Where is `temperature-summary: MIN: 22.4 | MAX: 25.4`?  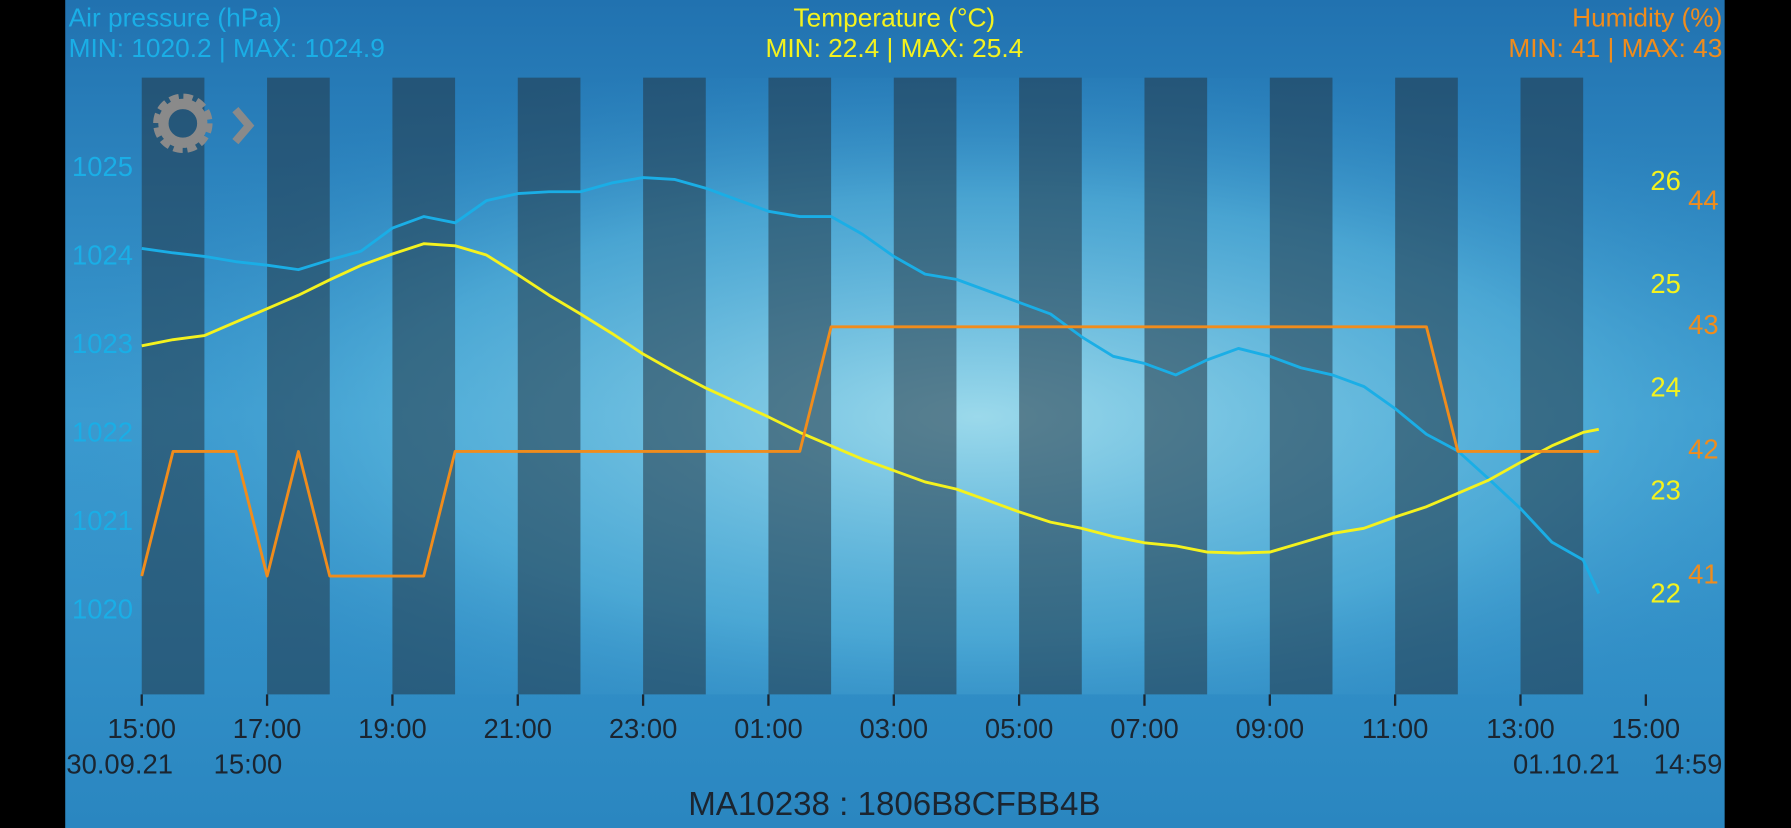 temperature-summary: MIN: 22.4 | MAX: 25.4 is located at coordinates (894, 48).